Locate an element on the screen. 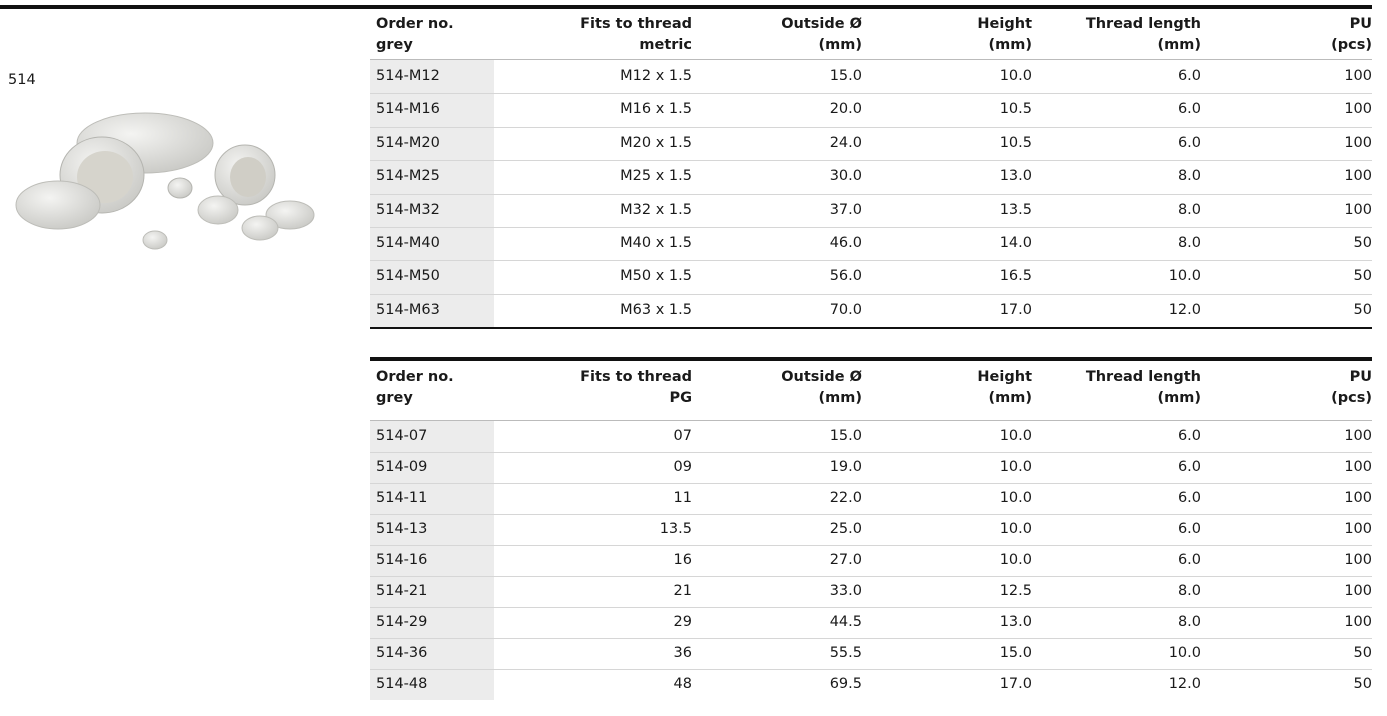 This screenshot has width=1387, height=716. table-cell: 8.0 is located at coordinates (1189, 591).